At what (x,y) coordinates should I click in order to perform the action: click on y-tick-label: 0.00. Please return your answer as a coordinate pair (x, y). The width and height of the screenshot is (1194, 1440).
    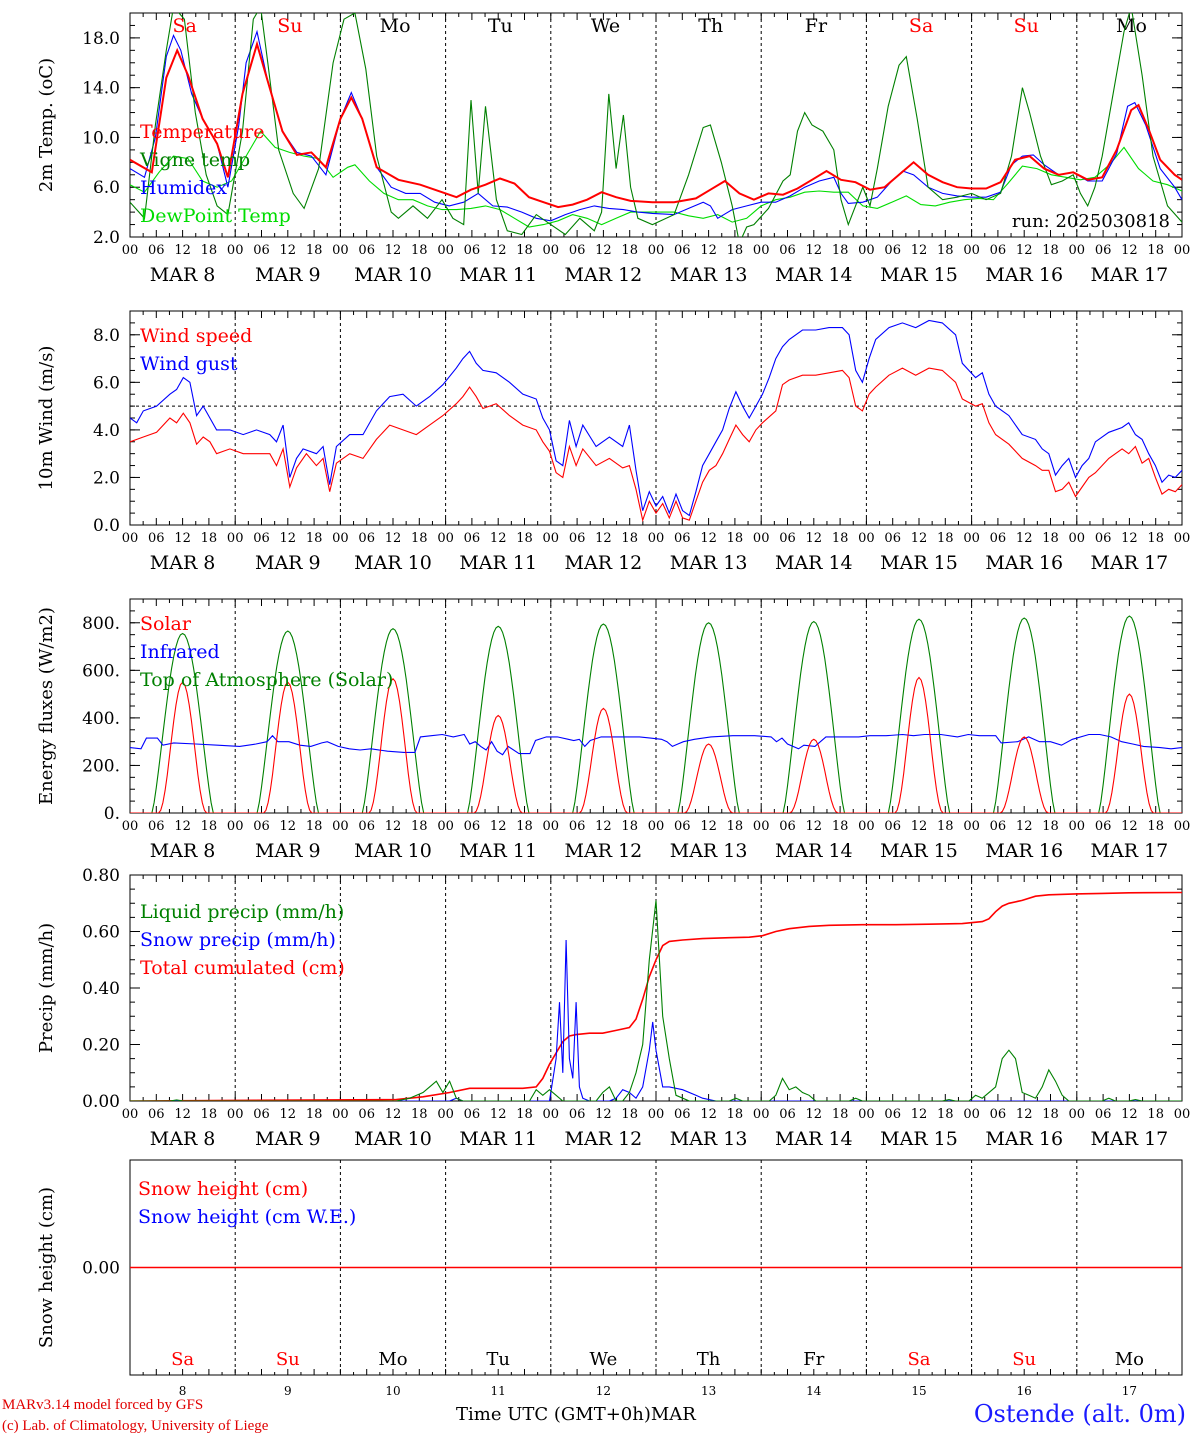
    Looking at the image, I should click on (101, 1269).